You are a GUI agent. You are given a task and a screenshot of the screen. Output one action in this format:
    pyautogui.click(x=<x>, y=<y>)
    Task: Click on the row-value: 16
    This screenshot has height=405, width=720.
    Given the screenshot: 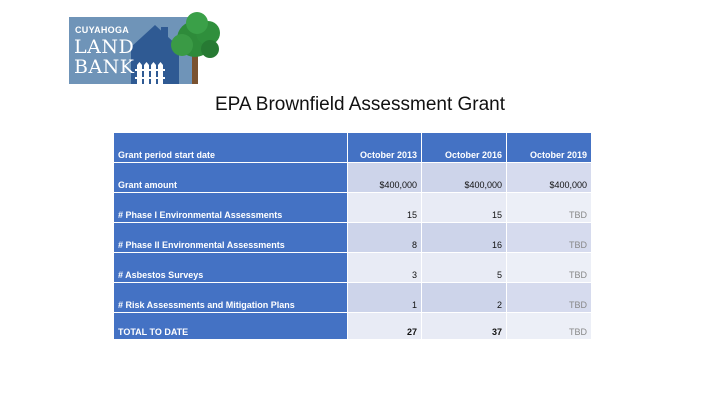 What is the action you would take?
    pyautogui.click(x=464, y=238)
    